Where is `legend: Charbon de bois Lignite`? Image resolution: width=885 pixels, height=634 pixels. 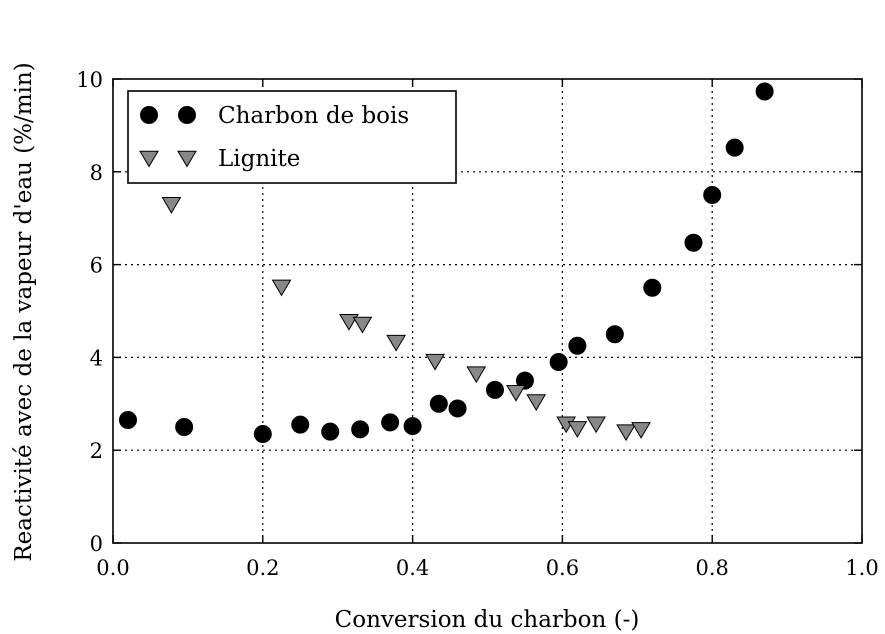 legend: Charbon de bois Lignite is located at coordinates (292, 137).